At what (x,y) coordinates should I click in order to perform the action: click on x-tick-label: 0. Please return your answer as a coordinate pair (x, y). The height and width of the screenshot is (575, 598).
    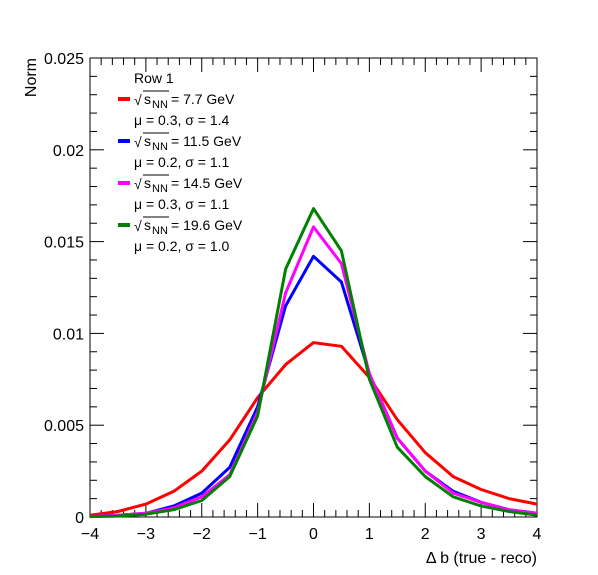
    Looking at the image, I should click on (313, 534).